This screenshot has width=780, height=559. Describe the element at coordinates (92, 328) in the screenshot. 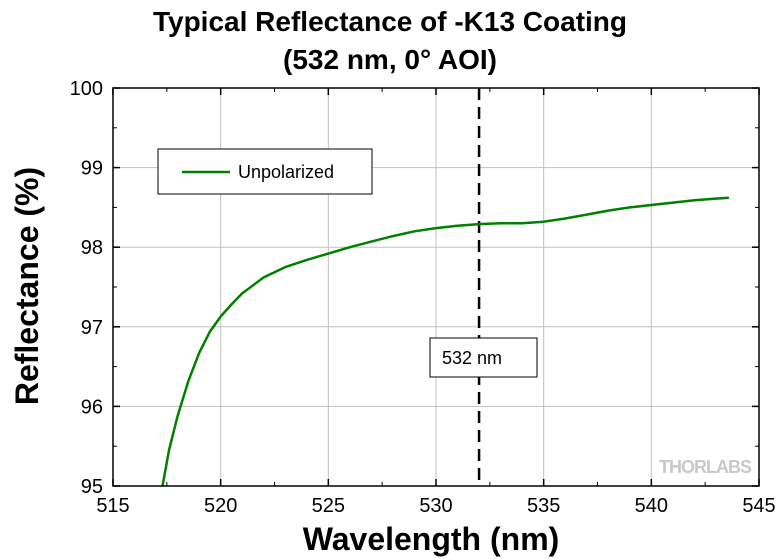

I see `y-tick-label: 97` at that location.